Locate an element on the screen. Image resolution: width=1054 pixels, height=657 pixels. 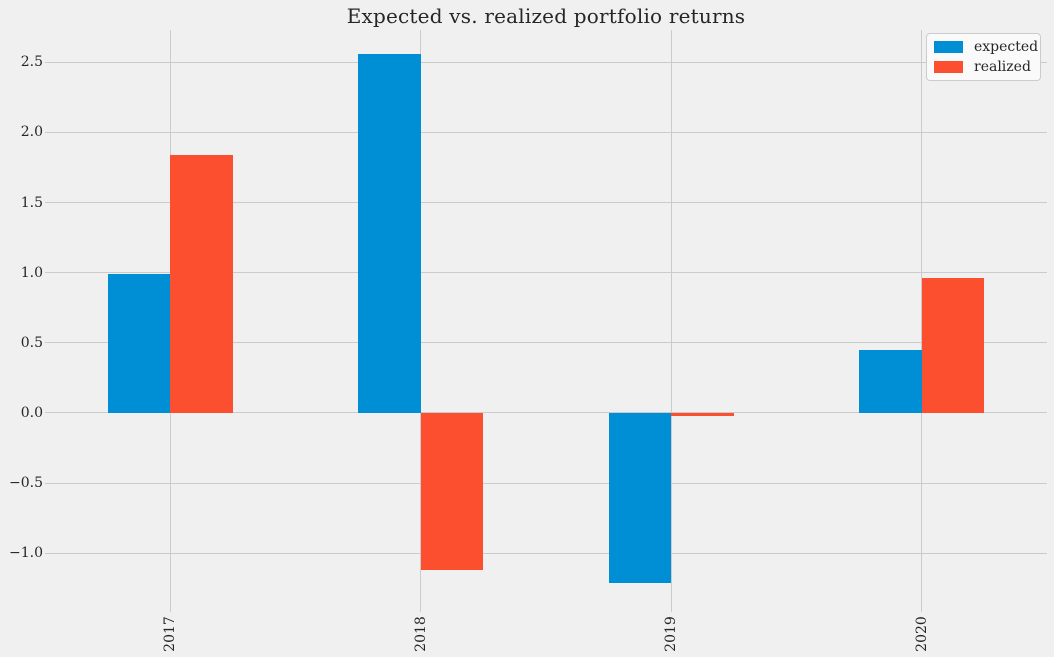
y-tick-label: 1.5 is located at coordinates (31, 202).